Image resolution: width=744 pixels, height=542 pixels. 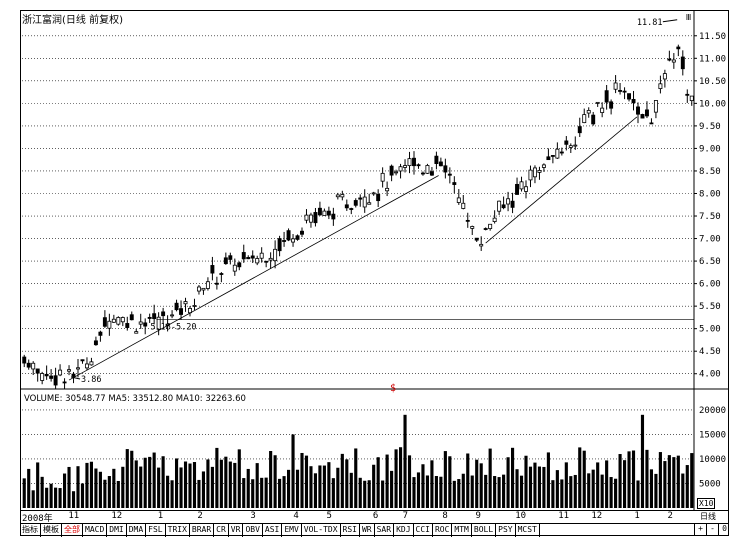 I want to click on indicator-tab: BOLL, so click(x=484, y=530).